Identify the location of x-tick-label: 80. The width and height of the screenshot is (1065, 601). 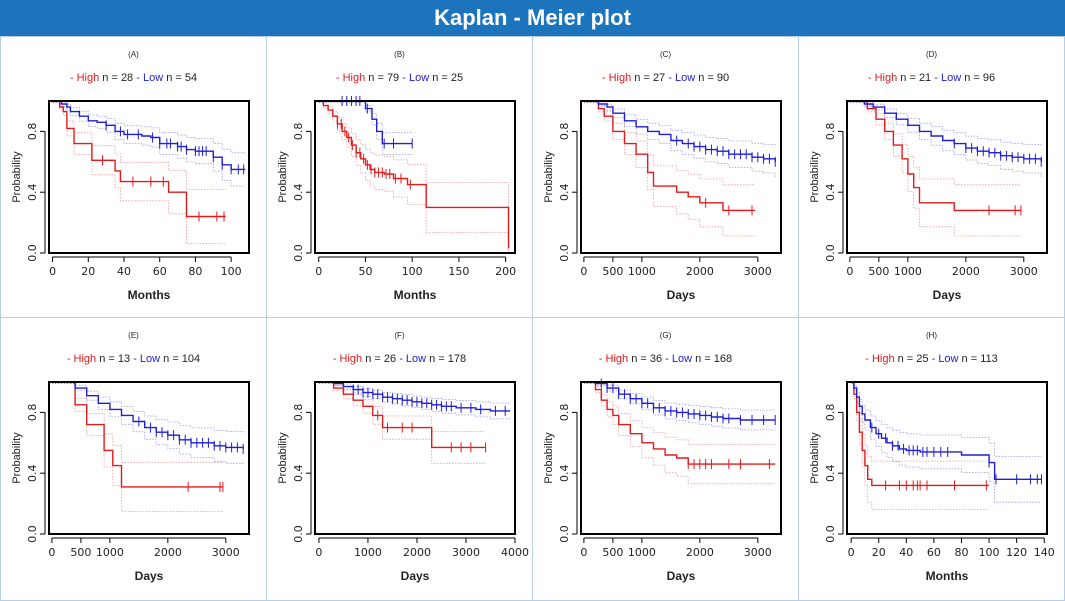
(961, 552).